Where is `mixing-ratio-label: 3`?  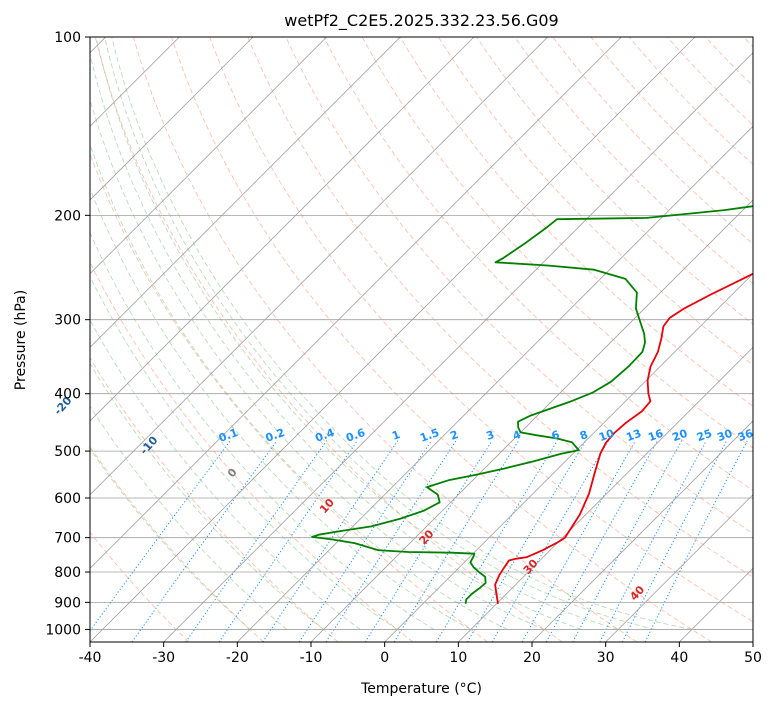 mixing-ratio-label: 3 is located at coordinates (491, 435).